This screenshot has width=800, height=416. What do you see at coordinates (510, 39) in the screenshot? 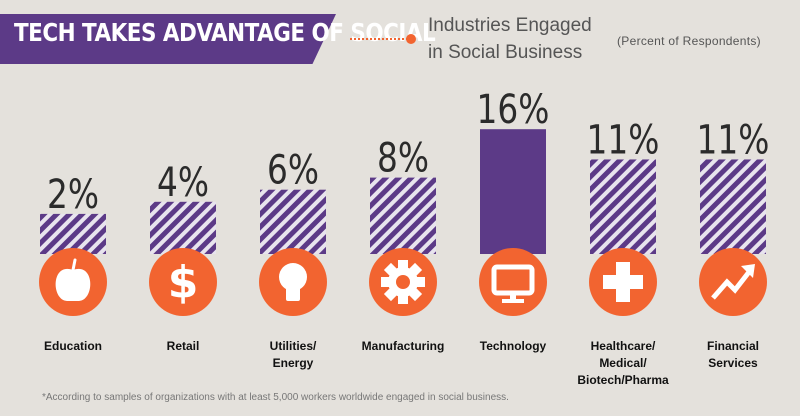
I see `chart-subtitle: Industries Engaged in Social Business` at bounding box center [510, 39].